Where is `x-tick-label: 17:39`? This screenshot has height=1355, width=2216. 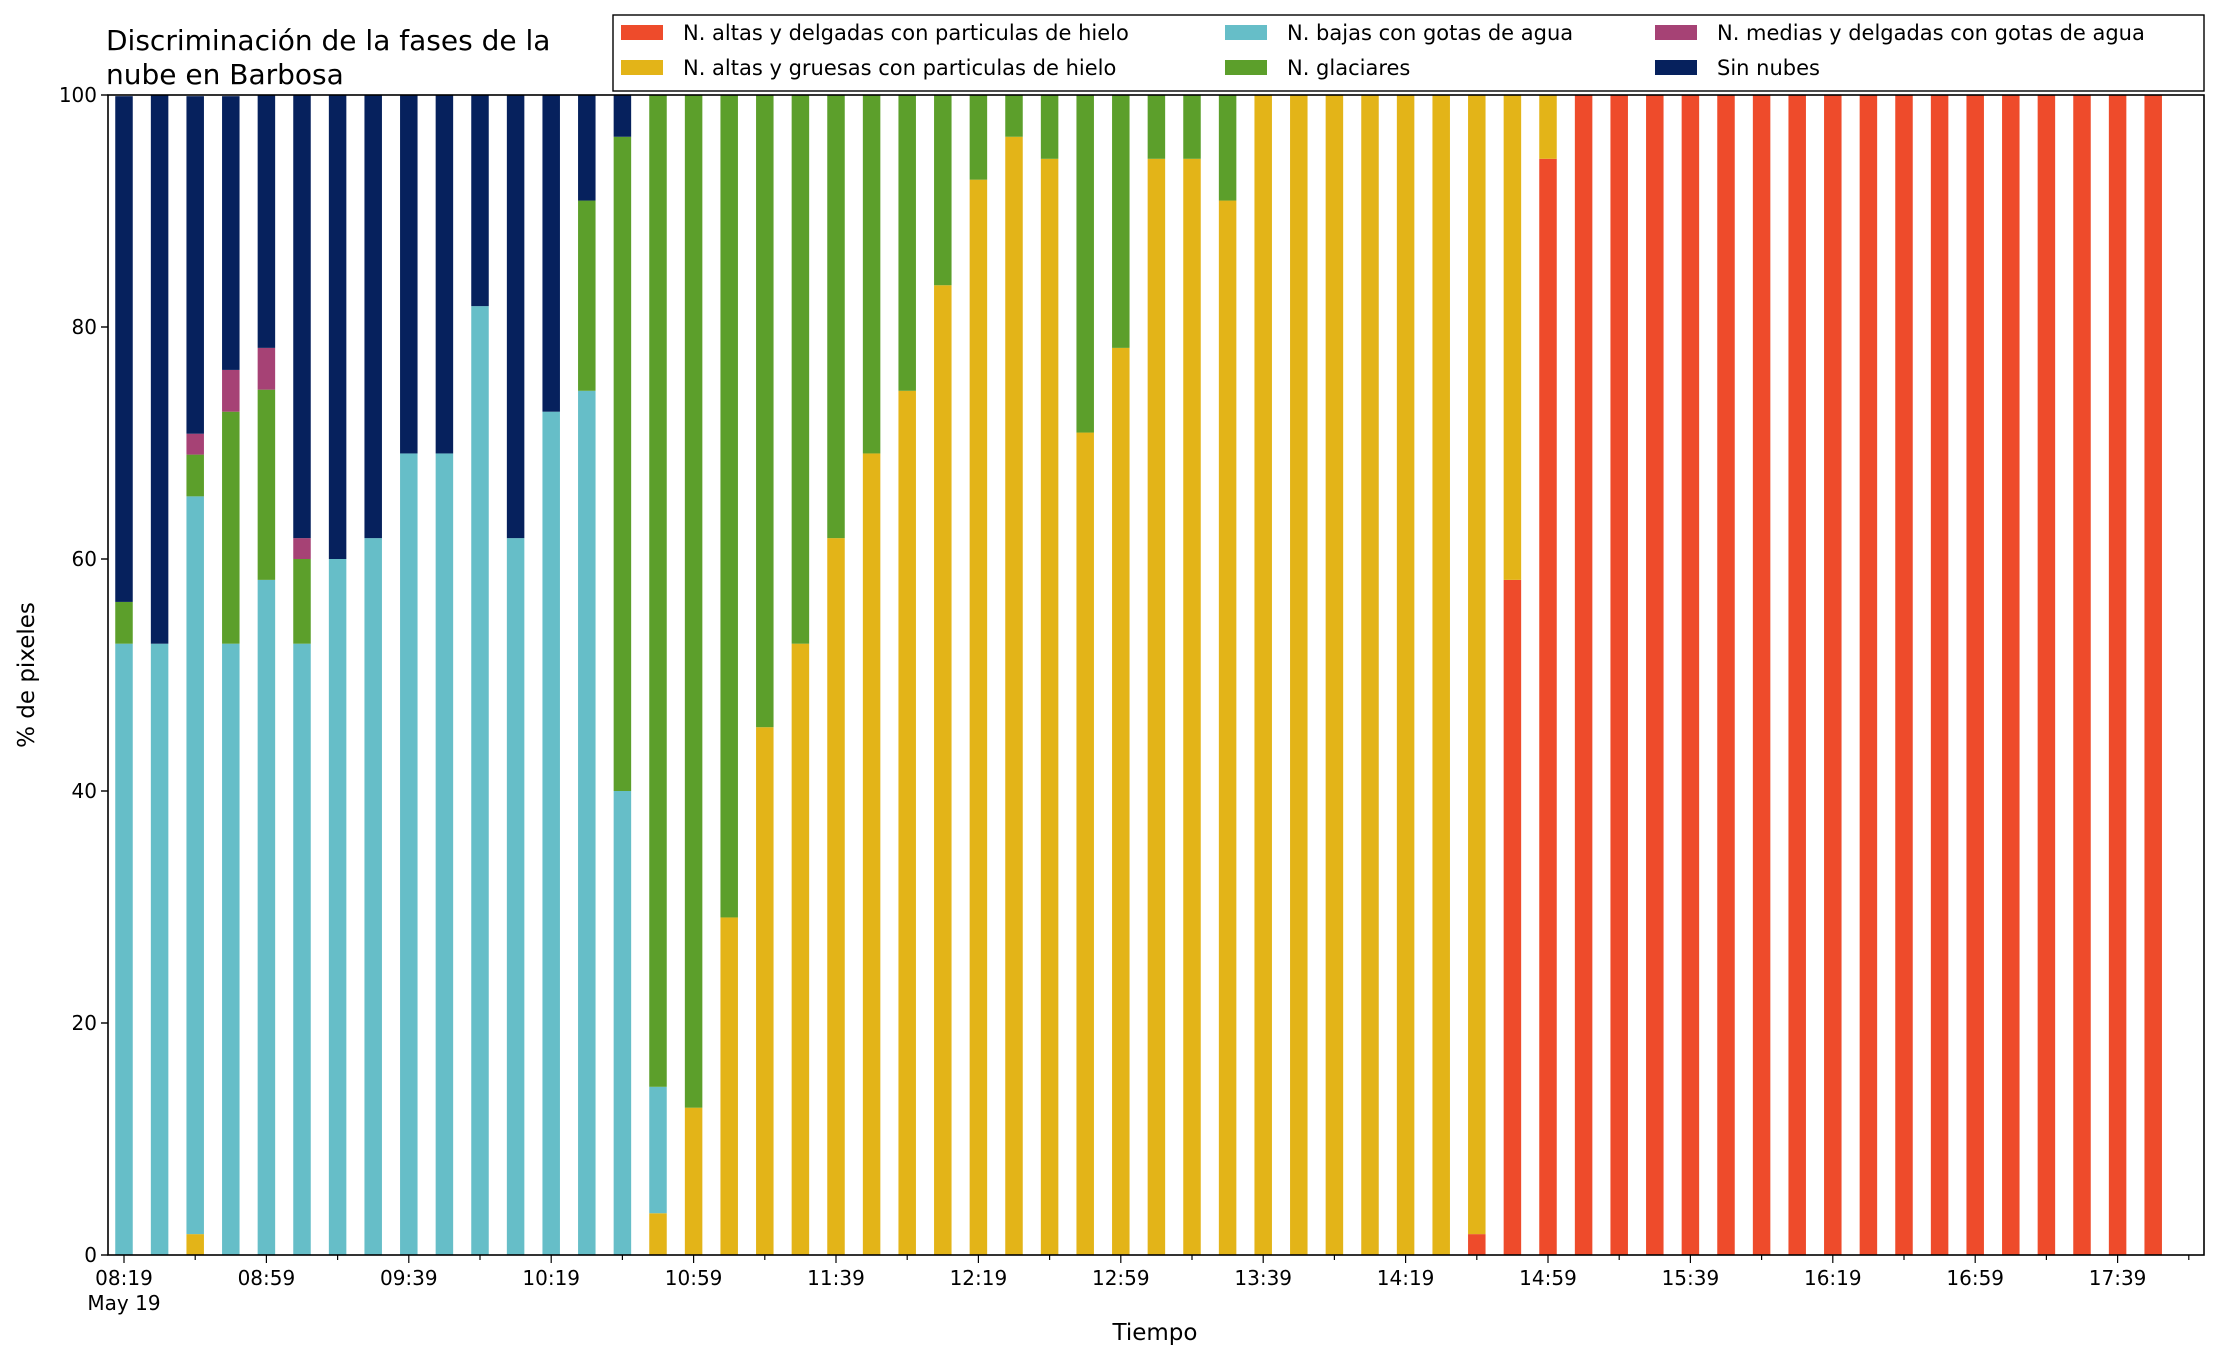 x-tick-label: 17:39 is located at coordinates (2118, 1278).